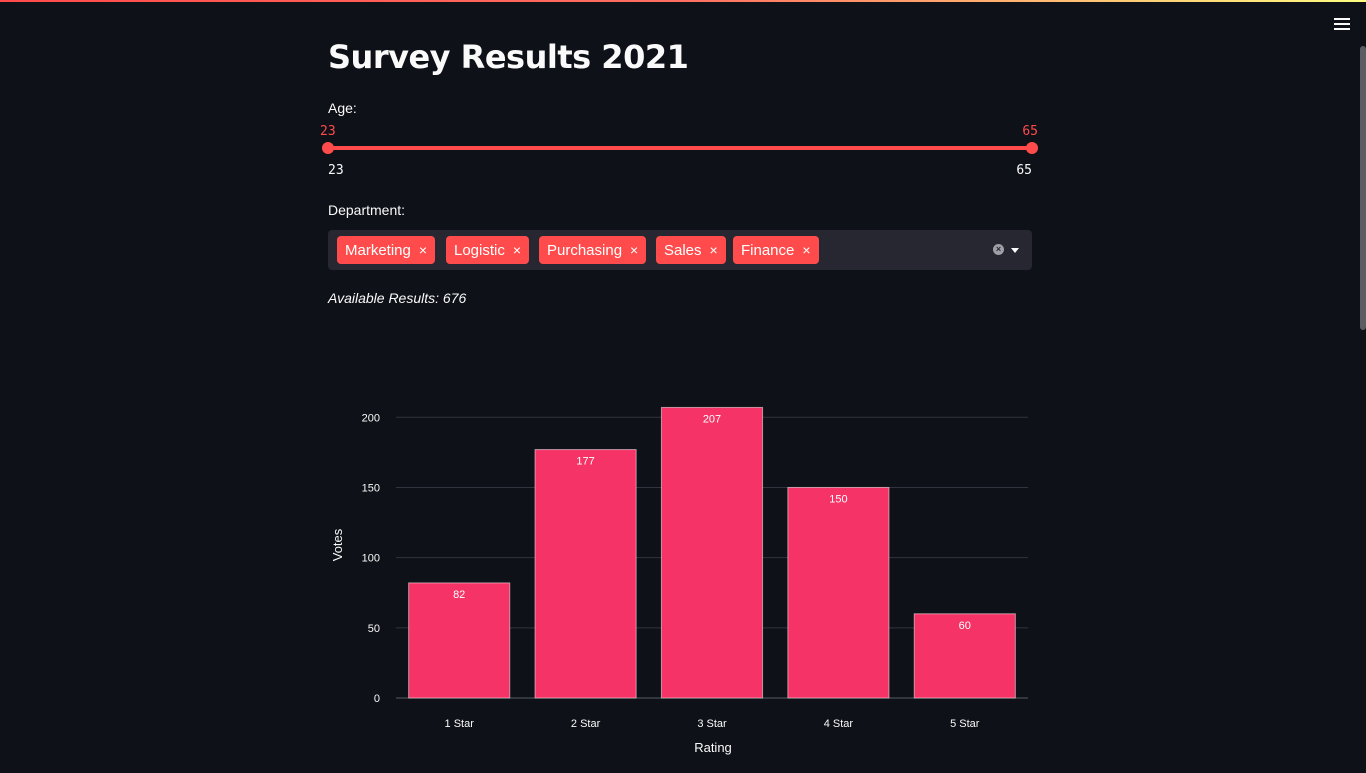 The width and height of the screenshot is (1366, 773). I want to click on y-tick-label: 0, so click(377, 699).